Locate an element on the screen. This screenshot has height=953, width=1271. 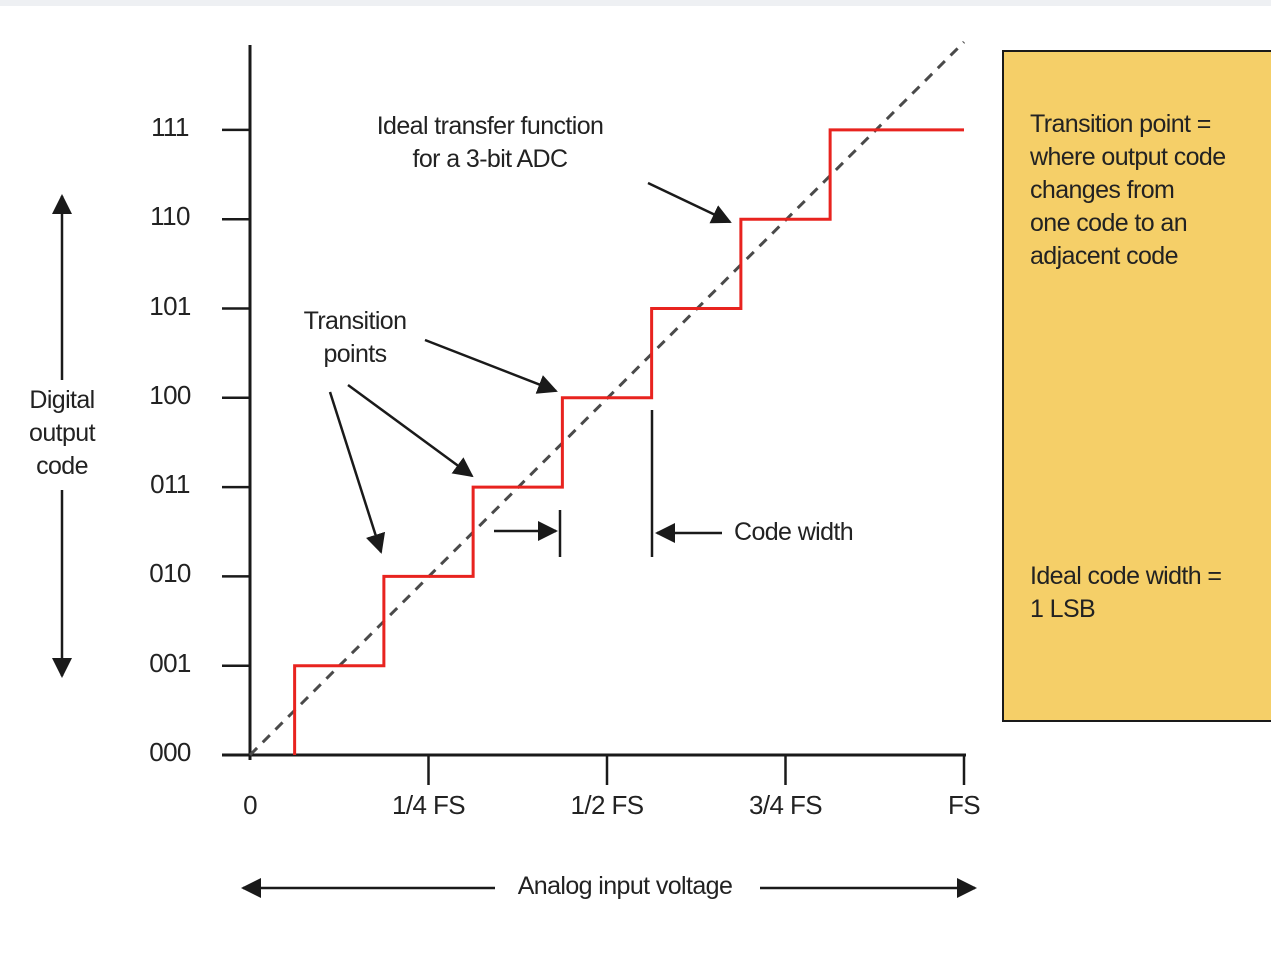
transition-points-label: Transition points is located at coordinates (355, 338).